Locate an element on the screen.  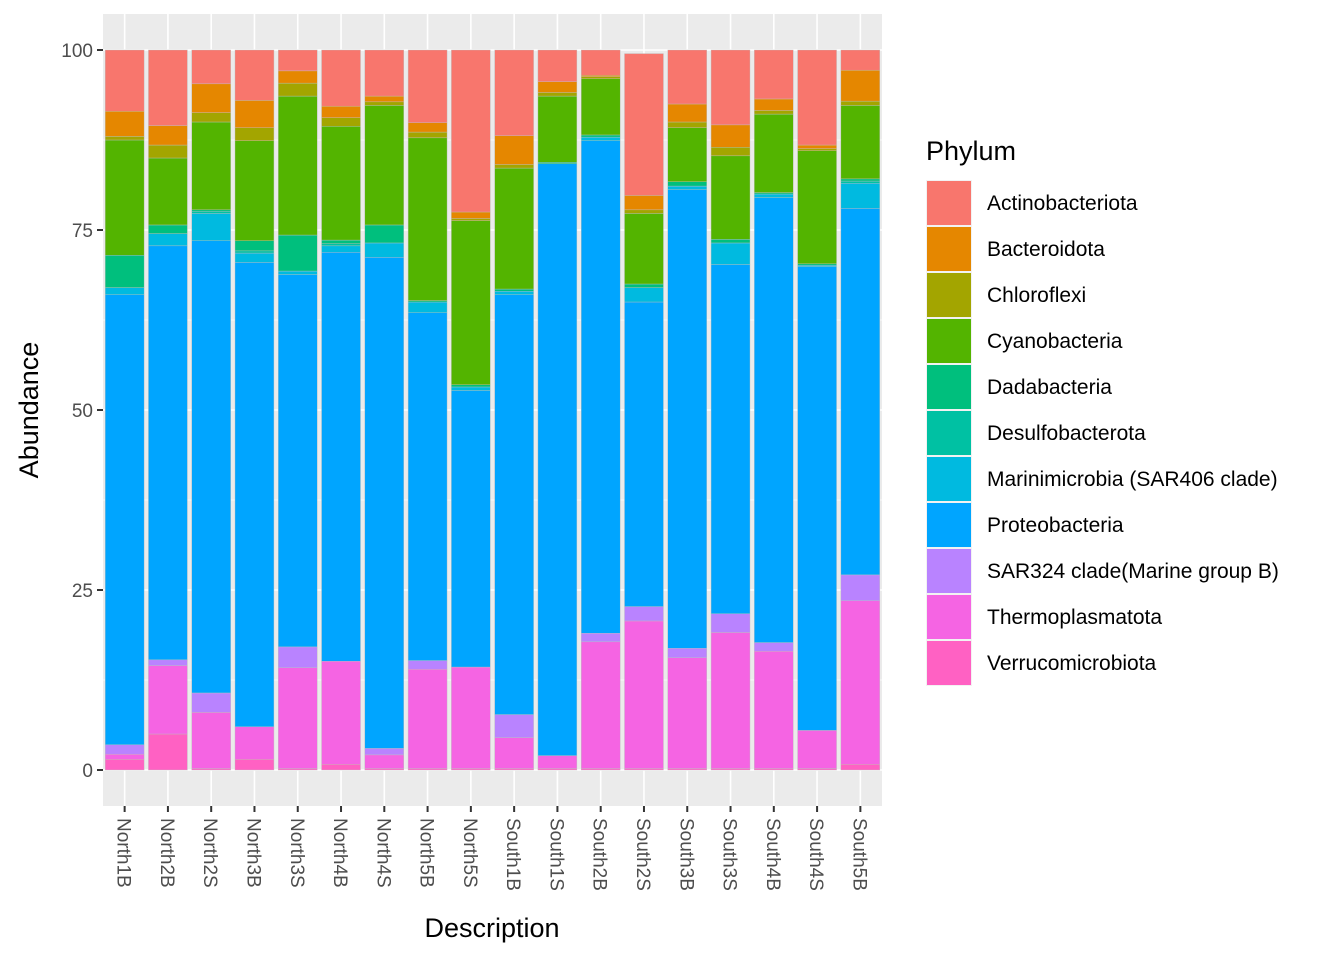
legend-title: Phylum is located at coordinates (971, 151).